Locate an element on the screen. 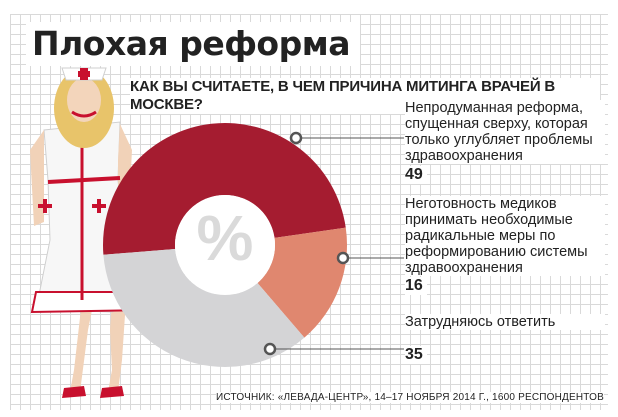 This screenshot has width=618, height=417. answer-value-3: 35 is located at coordinates (416, 355).